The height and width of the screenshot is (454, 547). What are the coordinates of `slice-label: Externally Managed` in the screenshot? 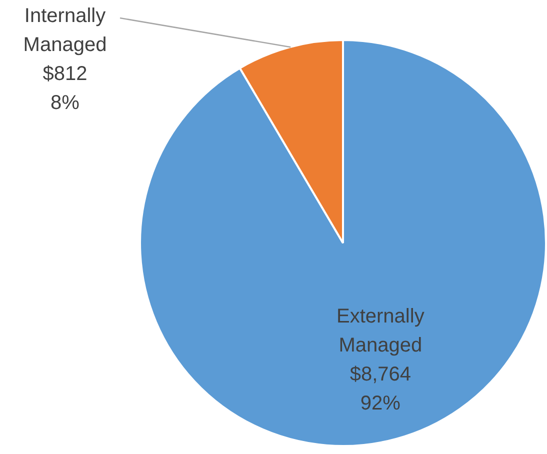 It's located at (380, 331).